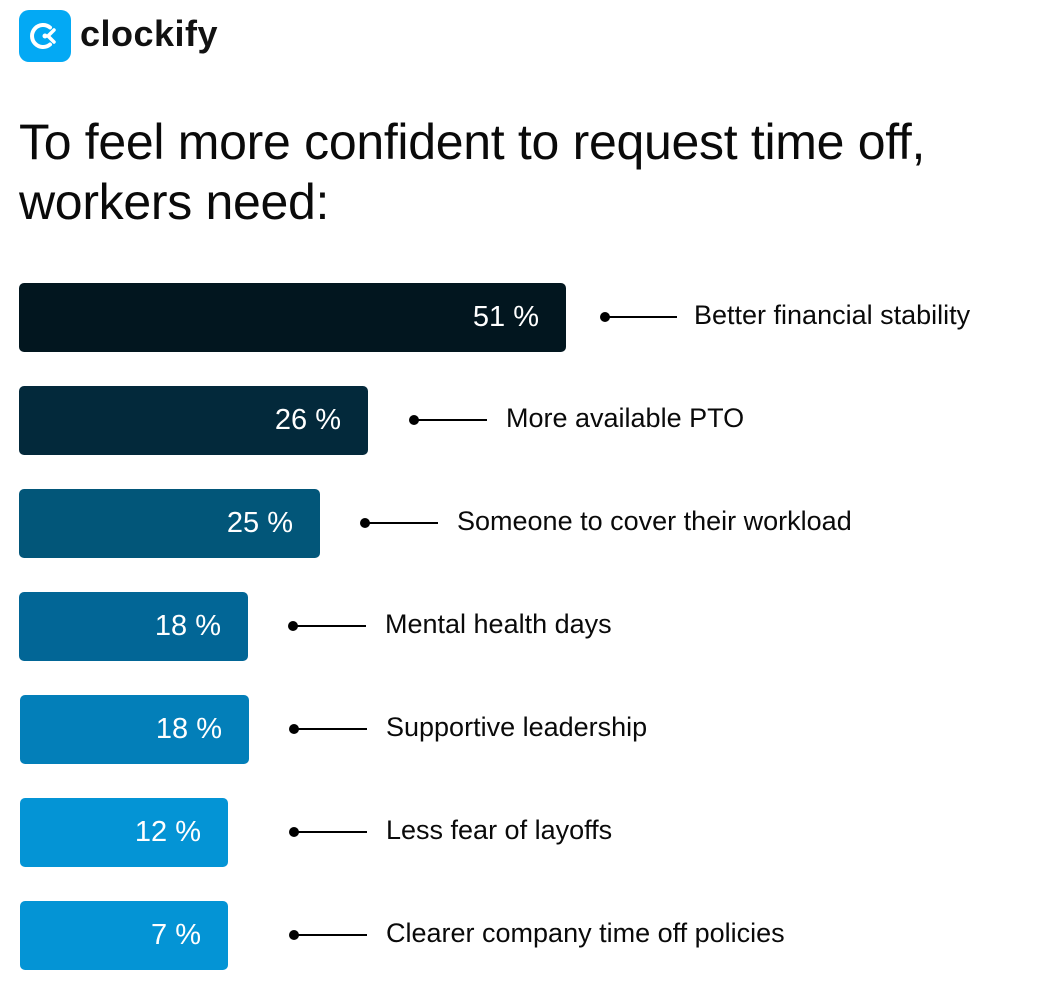 The width and height of the screenshot is (1043, 986). Describe the element at coordinates (832, 315) in the screenshot. I see `category-label: Better financial stability` at that location.